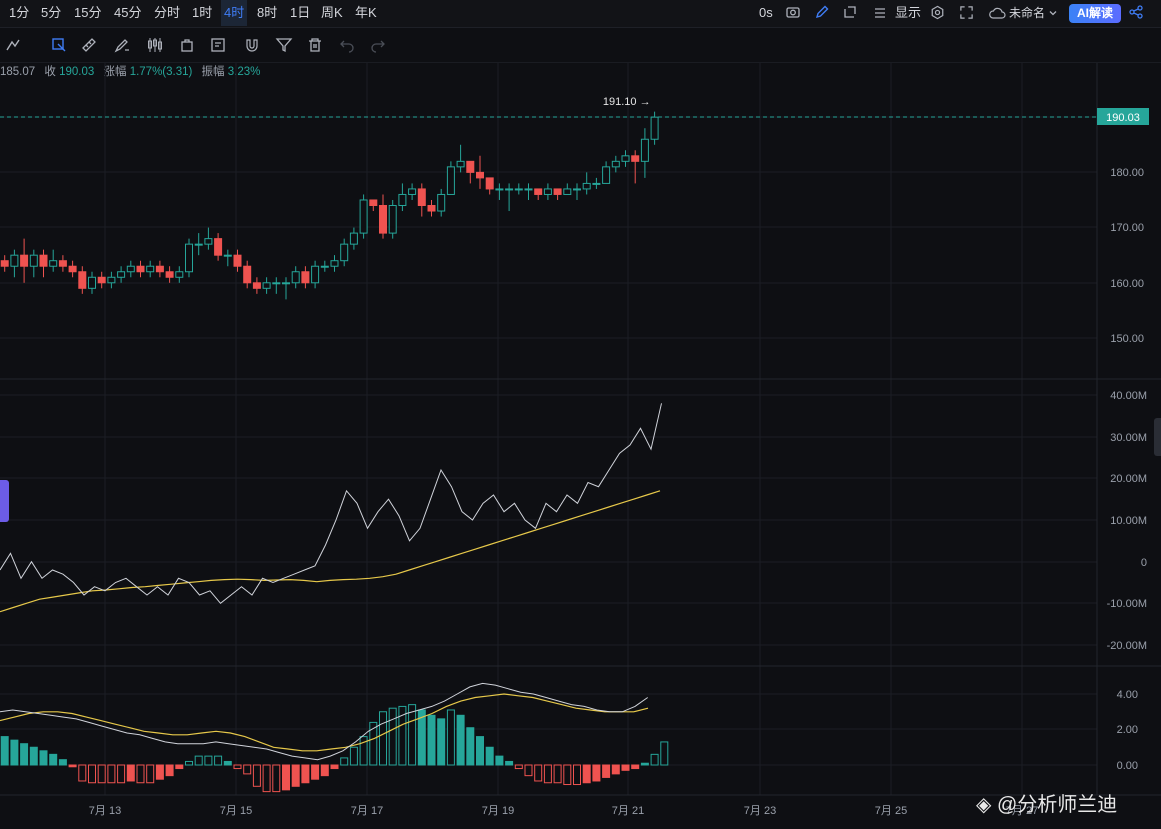 The image size is (1161, 829). What do you see at coordinates (252, 45) in the screenshot?
I see `magnet-icon` at bounding box center [252, 45].